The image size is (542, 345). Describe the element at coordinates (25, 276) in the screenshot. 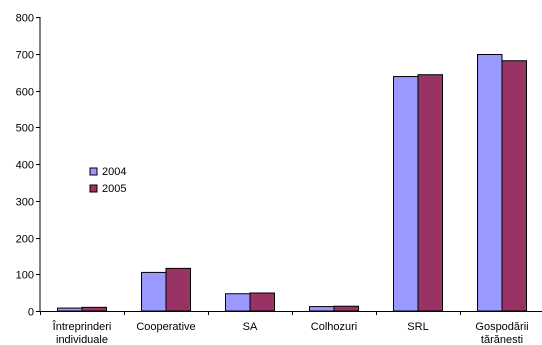

I see `y-tick-label: 100` at that location.